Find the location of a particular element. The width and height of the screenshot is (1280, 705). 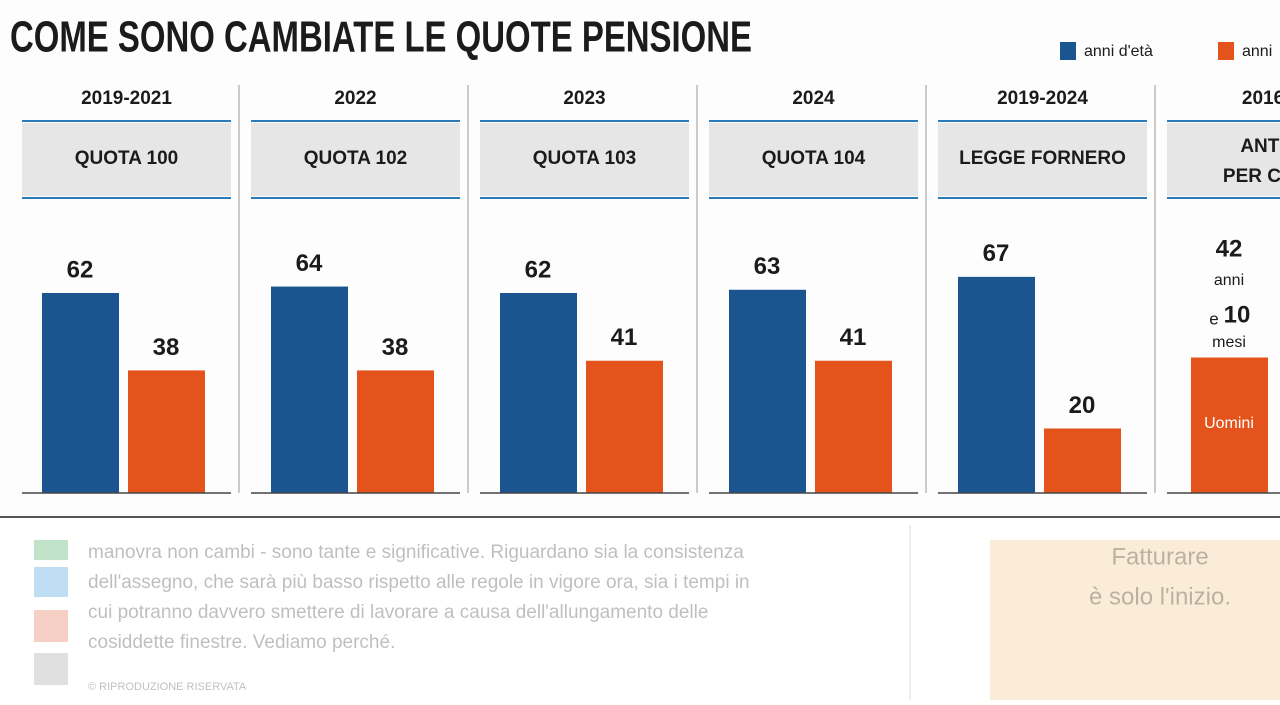

ad-text: è solo l'inizio. is located at coordinates (1160, 596).